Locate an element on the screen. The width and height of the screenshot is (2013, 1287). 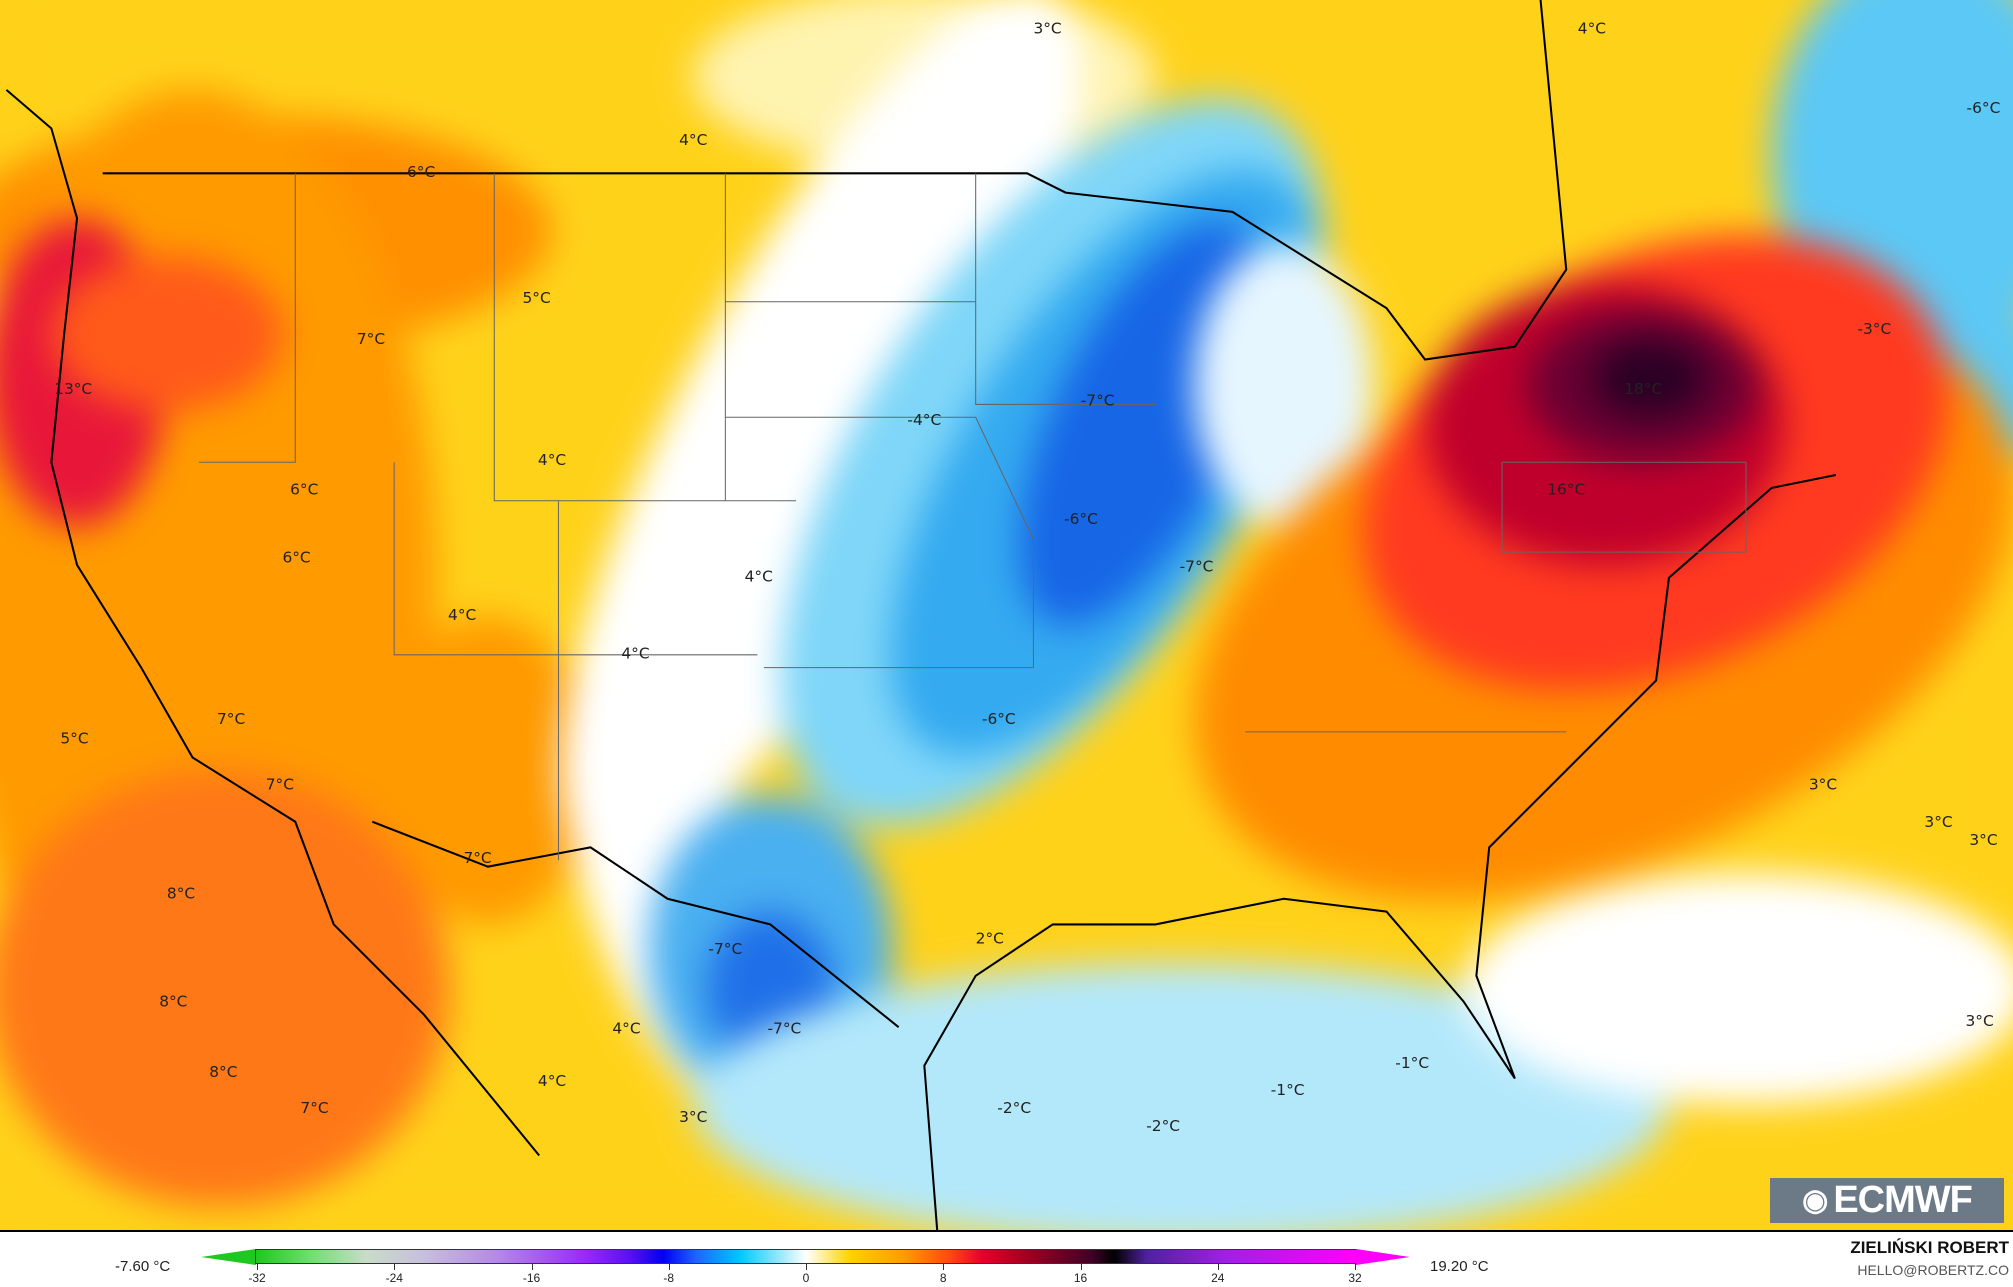
ecmwf-logo: ◉ ECMWF is located at coordinates (1887, 1200).